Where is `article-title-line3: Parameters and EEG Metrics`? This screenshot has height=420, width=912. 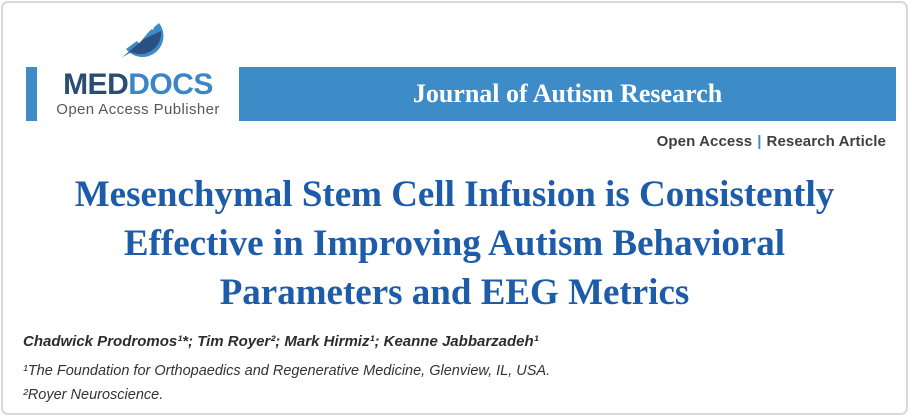 article-title-line3: Parameters and EEG Metrics is located at coordinates (454, 292).